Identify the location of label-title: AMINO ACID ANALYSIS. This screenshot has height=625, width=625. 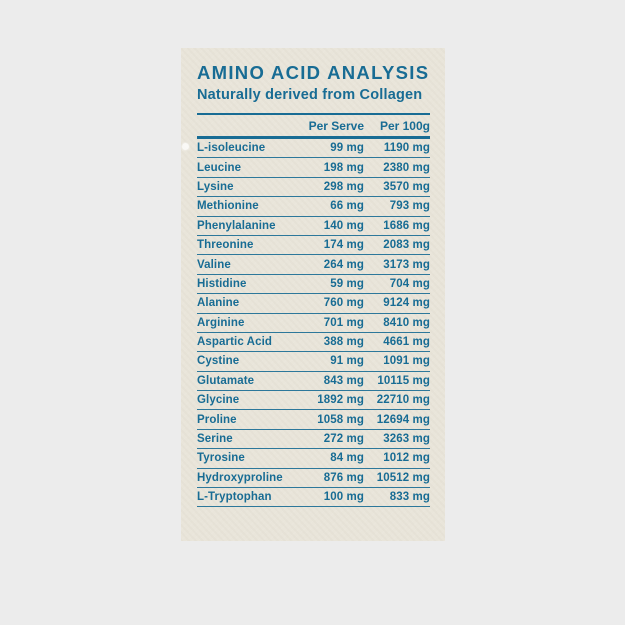
(313, 72).